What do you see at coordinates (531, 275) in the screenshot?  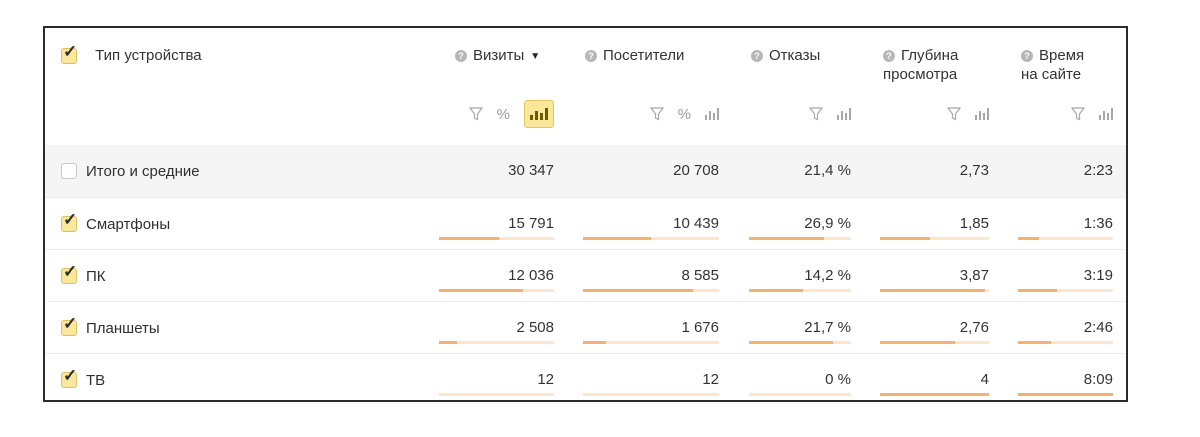 I see `metric-value-1: 12 036` at bounding box center [531, 275].